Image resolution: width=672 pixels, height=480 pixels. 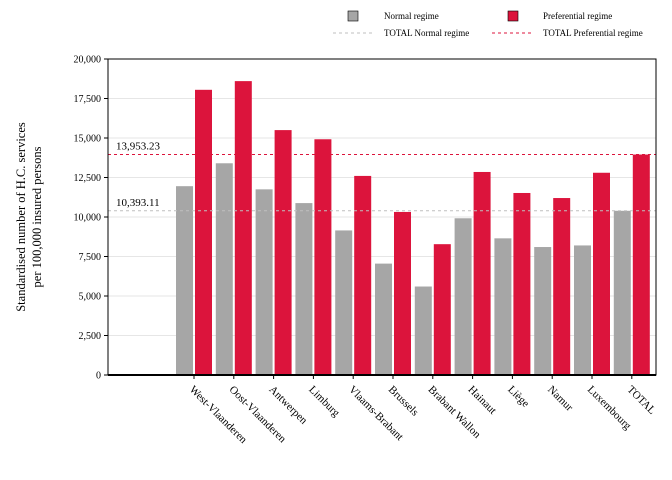 What do you see at coordinates (403, 401) in the screenshot?
I see `x-tick-label: Brussels` at bounding box center [403, 401].